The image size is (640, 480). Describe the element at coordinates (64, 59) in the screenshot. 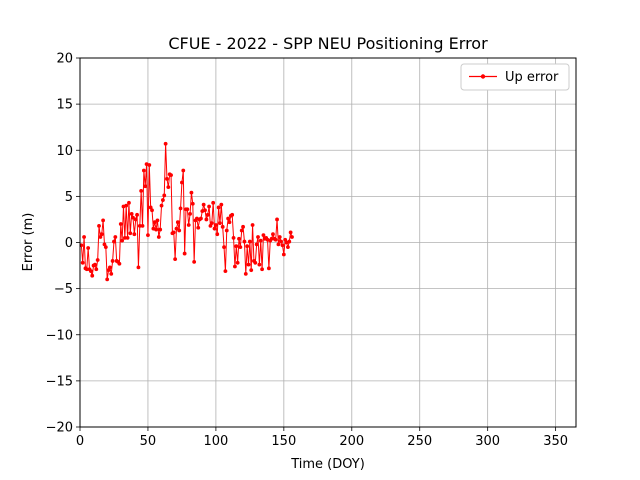

I see `y-tick-label: 20` at that location.